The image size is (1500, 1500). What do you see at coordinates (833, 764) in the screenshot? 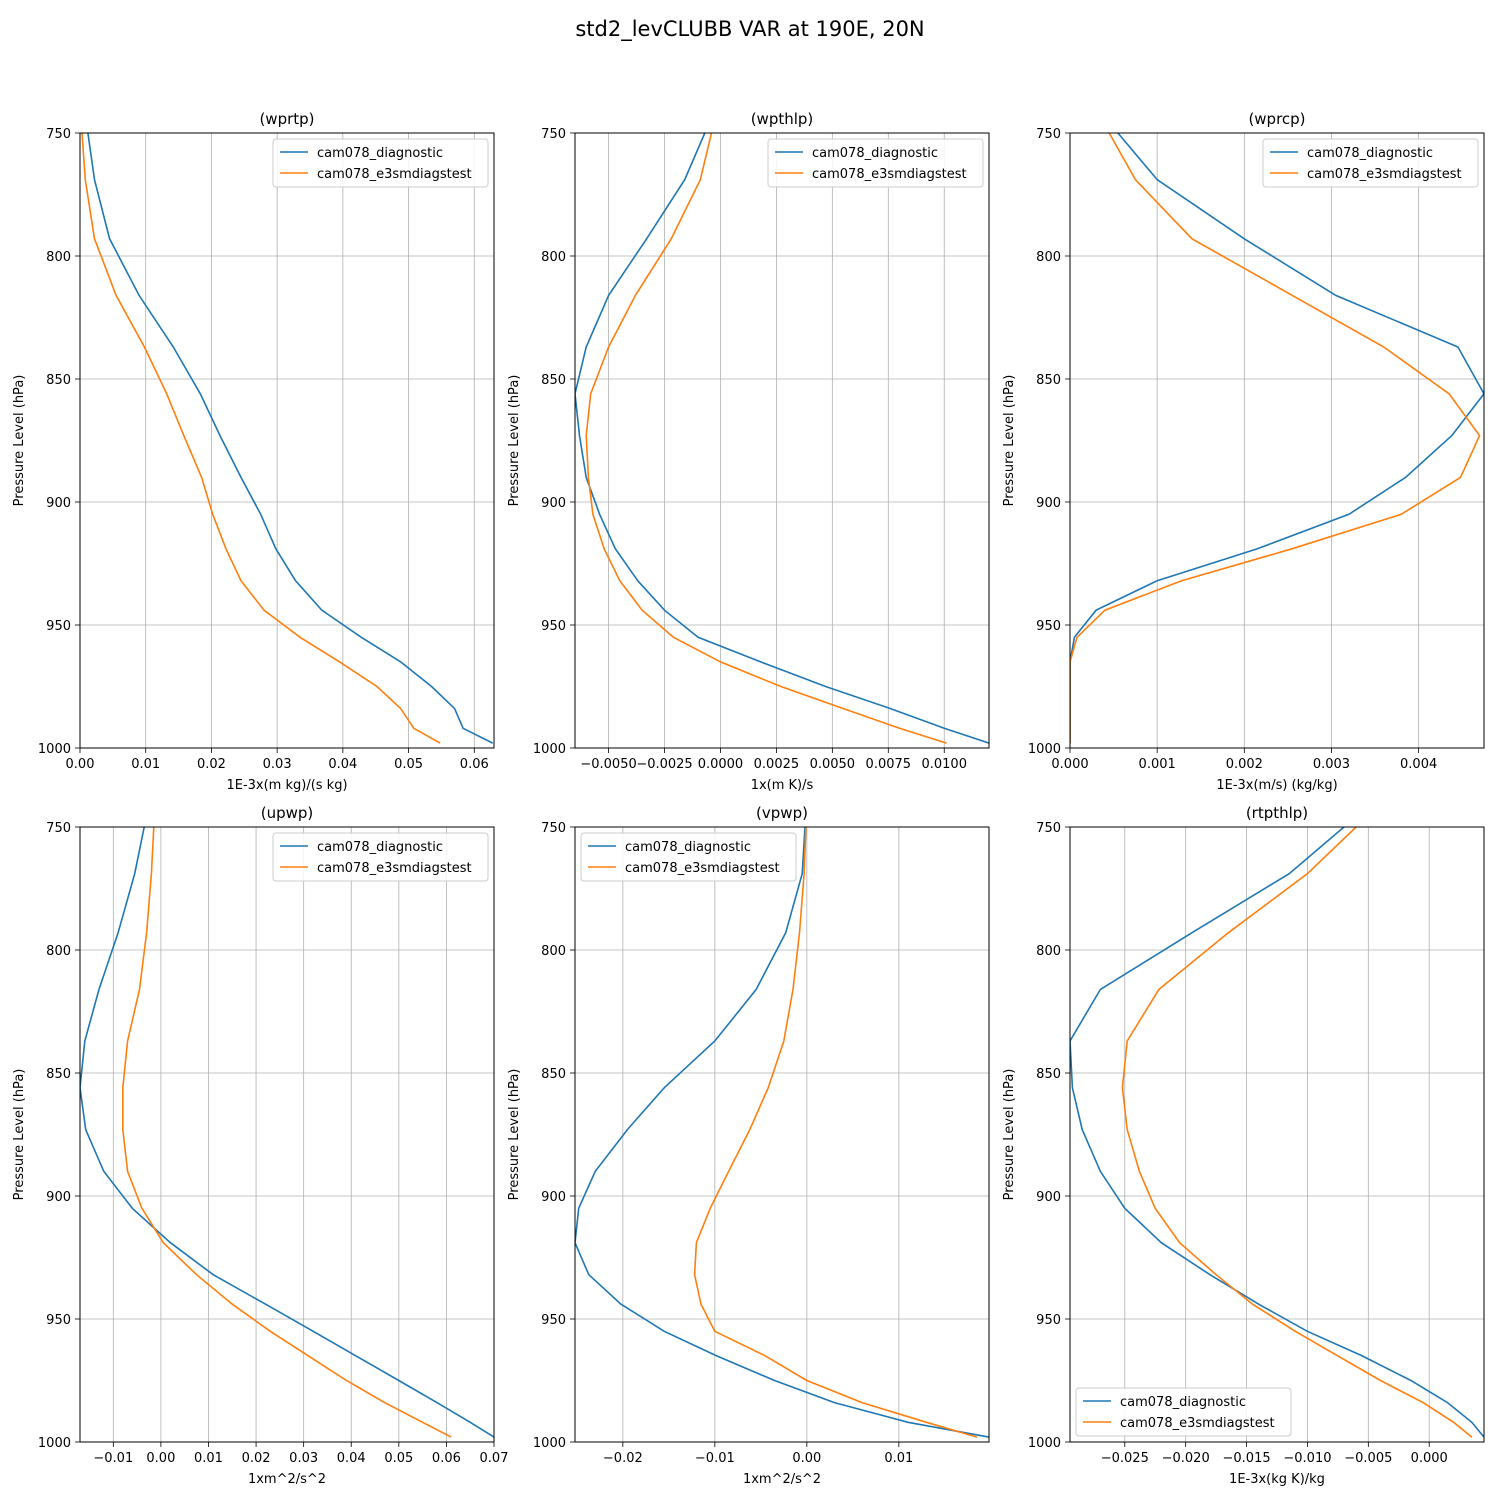
I see `x-tick-label: 0.0050` at bounding box center [833, 764].